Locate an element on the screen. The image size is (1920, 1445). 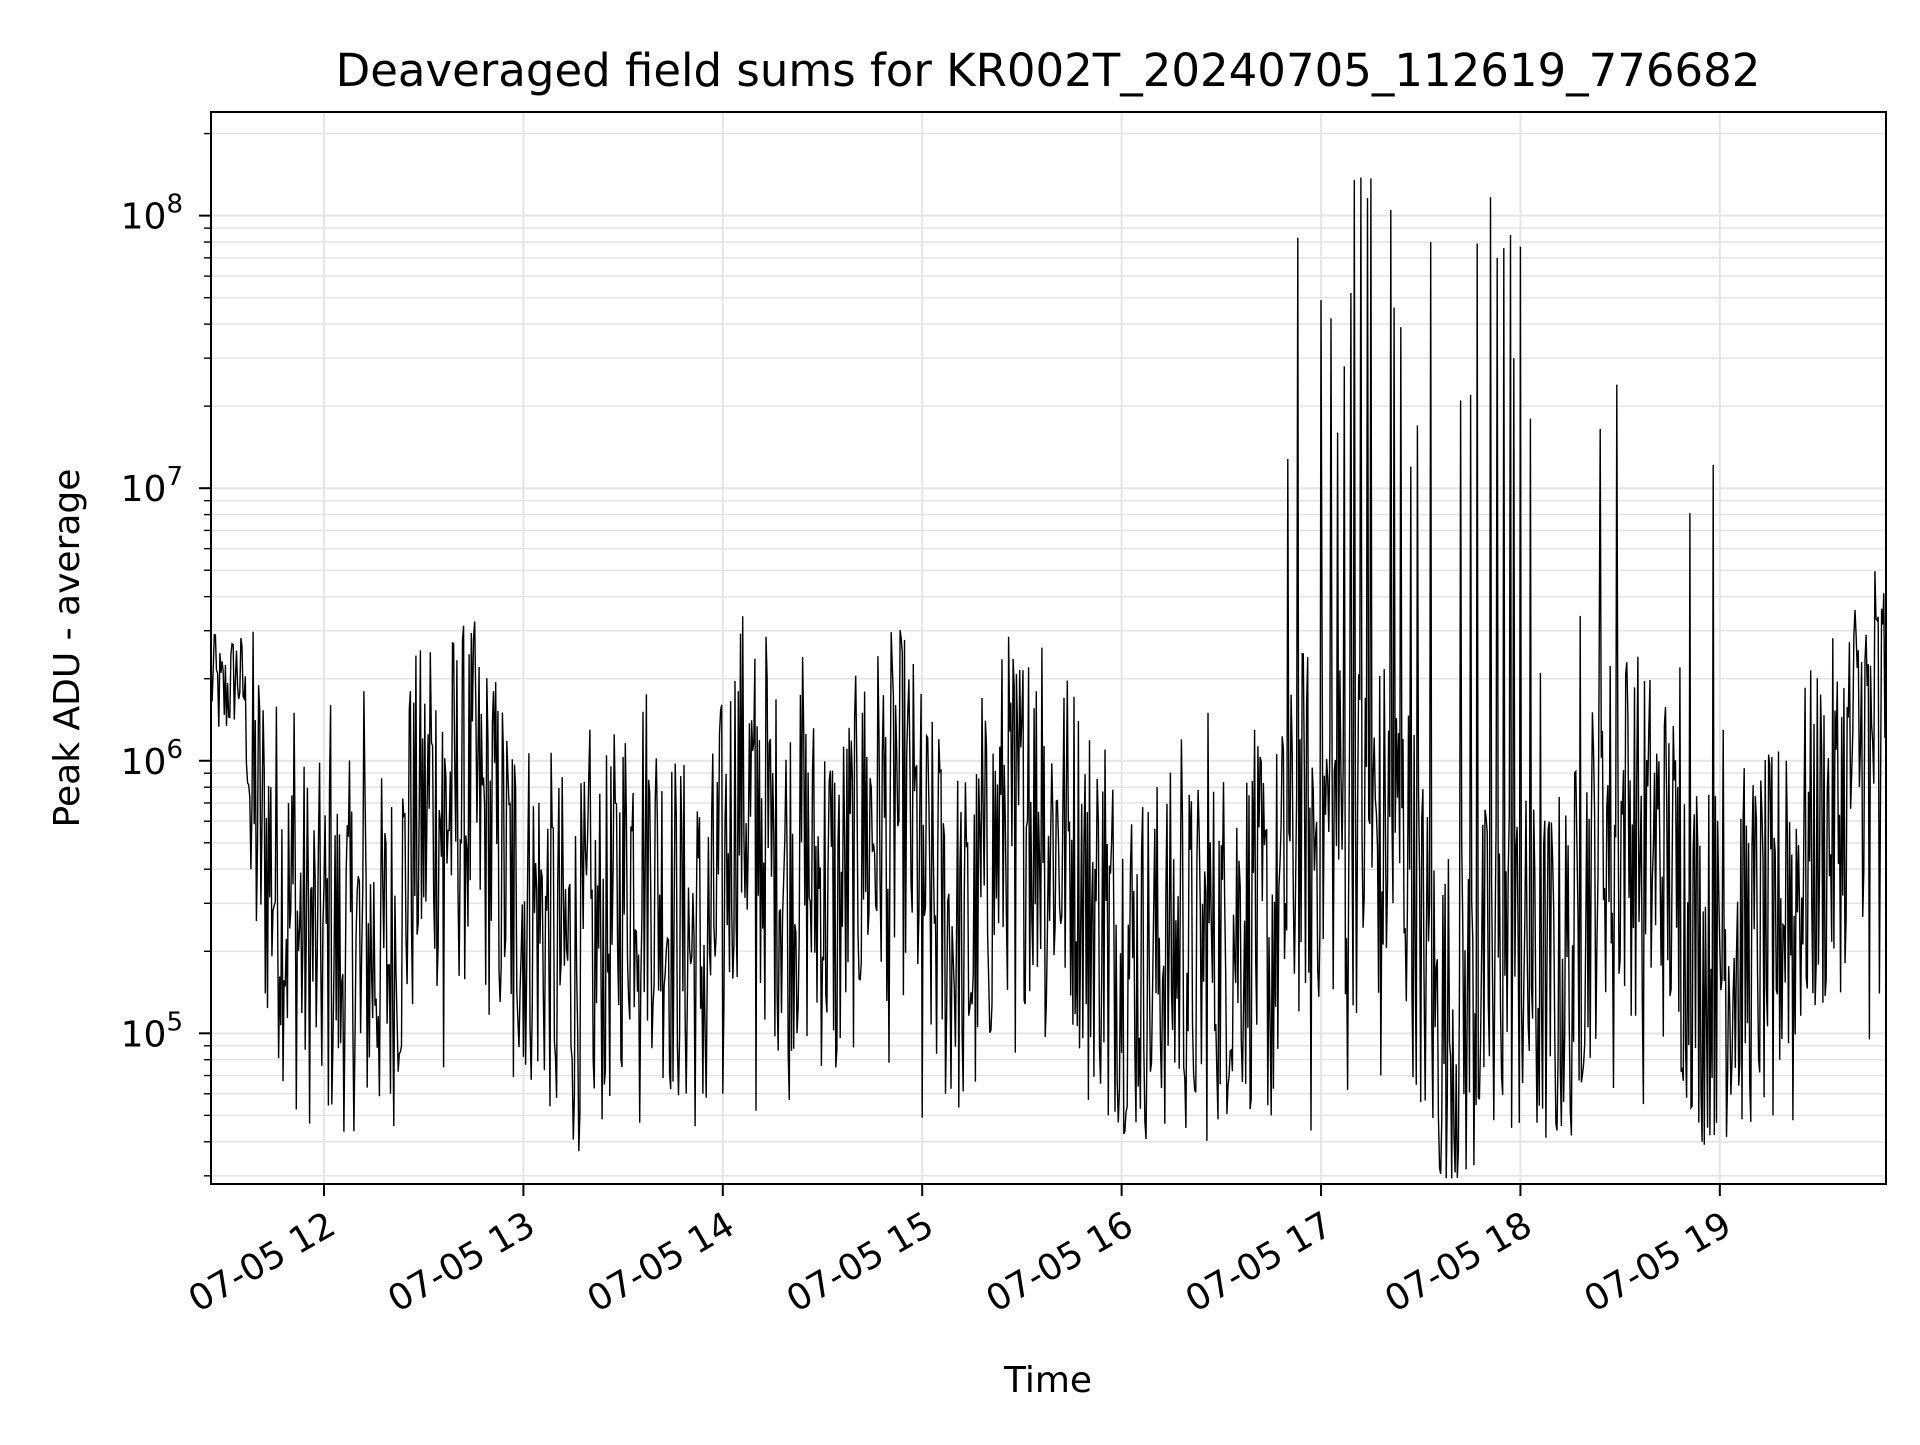
y-axis: 10⁵ 10⁶ 10⁷ 10⁸ is located at coordinates (166, 654).